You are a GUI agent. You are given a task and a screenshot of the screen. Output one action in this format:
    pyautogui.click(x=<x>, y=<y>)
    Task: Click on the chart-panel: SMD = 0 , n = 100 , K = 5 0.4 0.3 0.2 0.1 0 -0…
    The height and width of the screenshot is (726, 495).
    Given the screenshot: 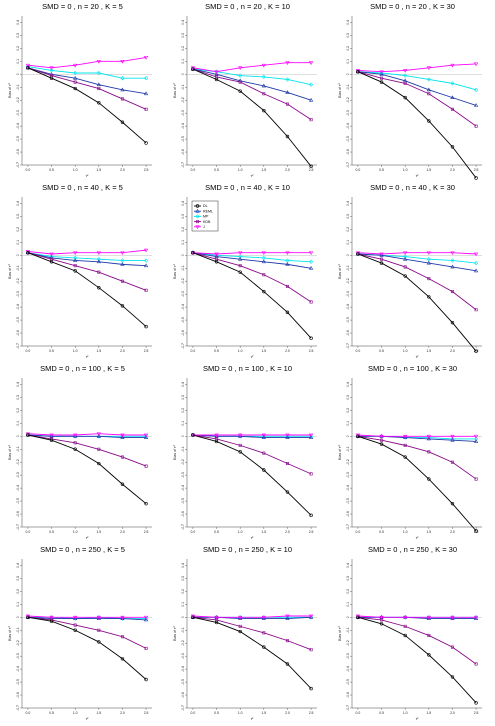 What is the action you would take?
    pyautogui.click(x=82, y=452)
    